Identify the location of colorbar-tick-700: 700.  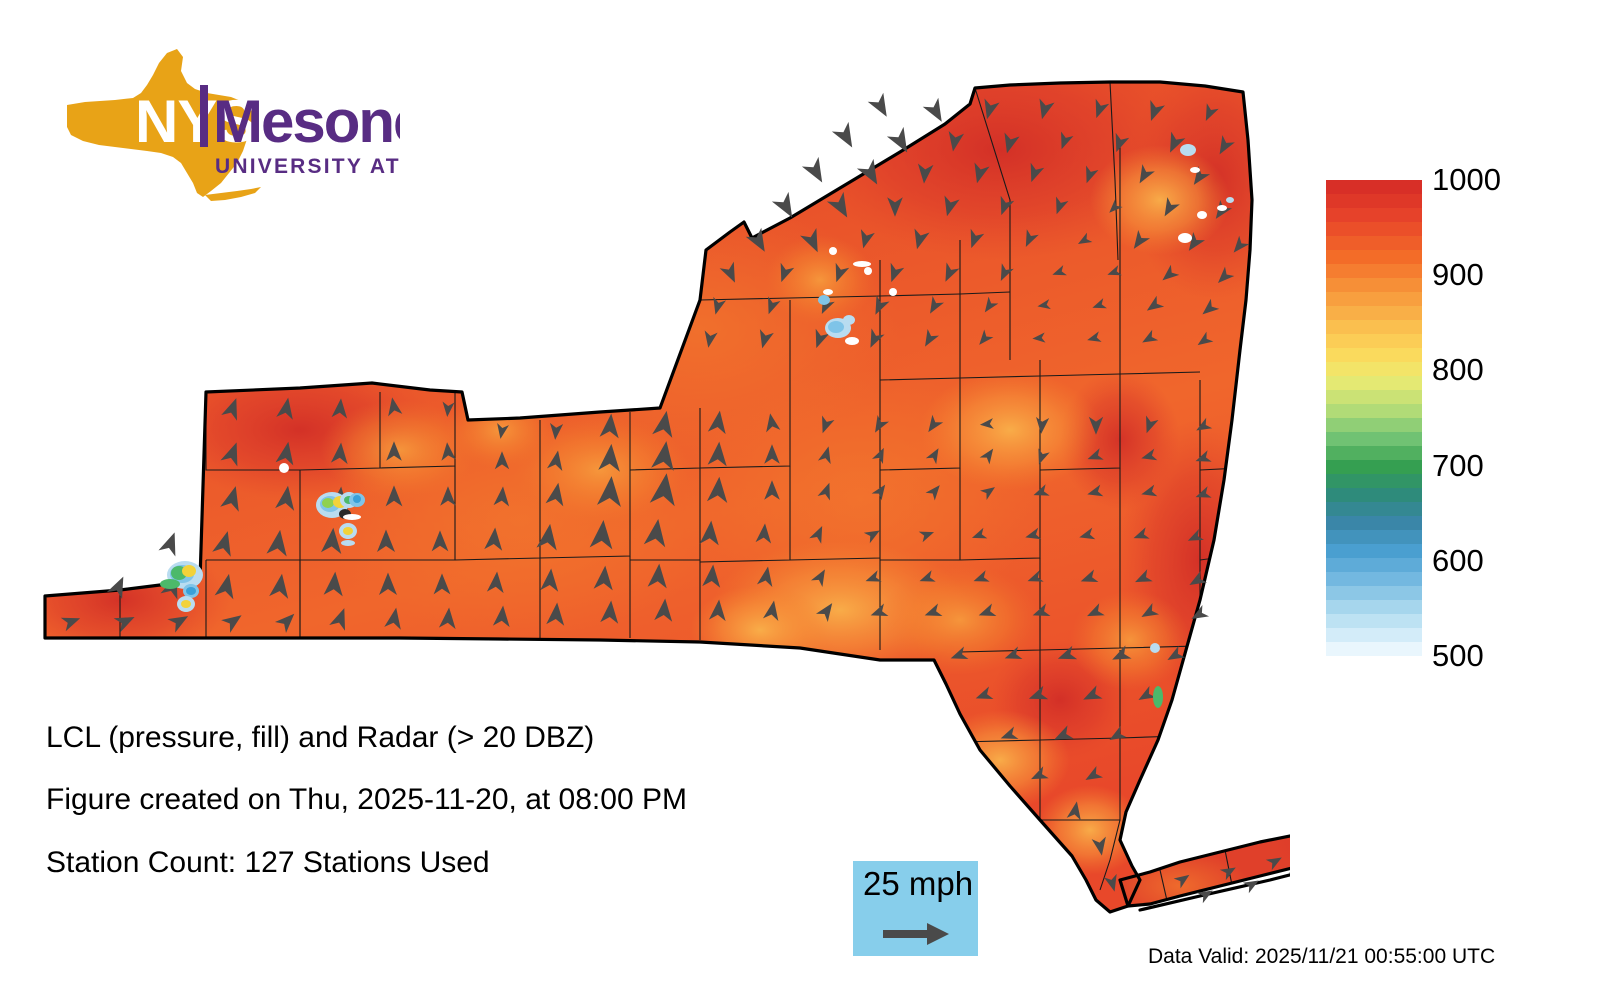
(1458, 465).